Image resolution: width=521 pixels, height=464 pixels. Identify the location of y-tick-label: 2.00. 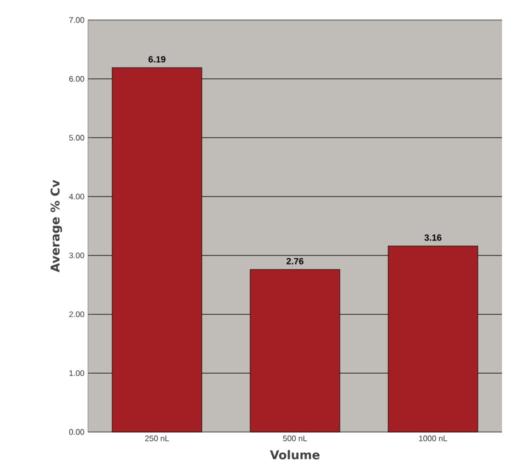
(76, 314).